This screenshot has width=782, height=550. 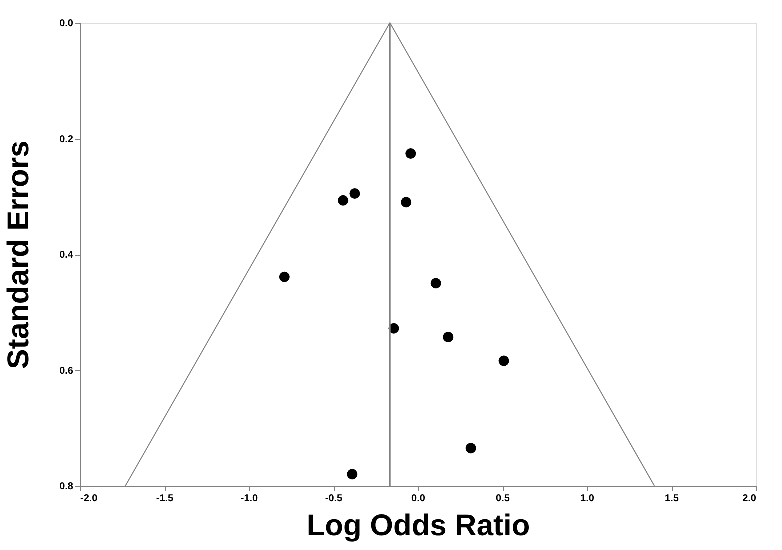 I want to click on x-tick-label: 1.0, so click(x=587, y=499).